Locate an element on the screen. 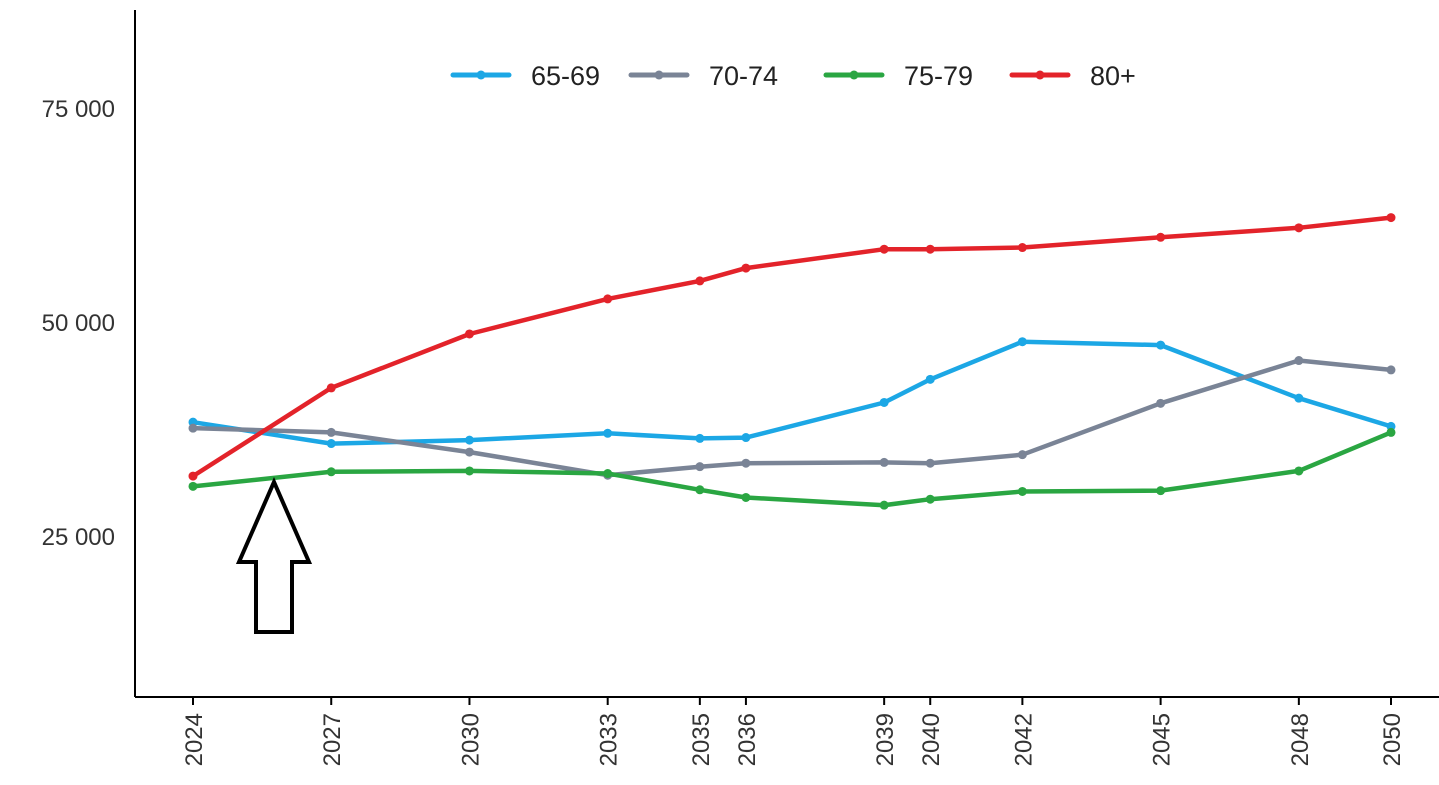 This screenshot has width=1439, height=785. legend: 65-69 70-74 75-79 80+ is located at coordinates (793, 76).